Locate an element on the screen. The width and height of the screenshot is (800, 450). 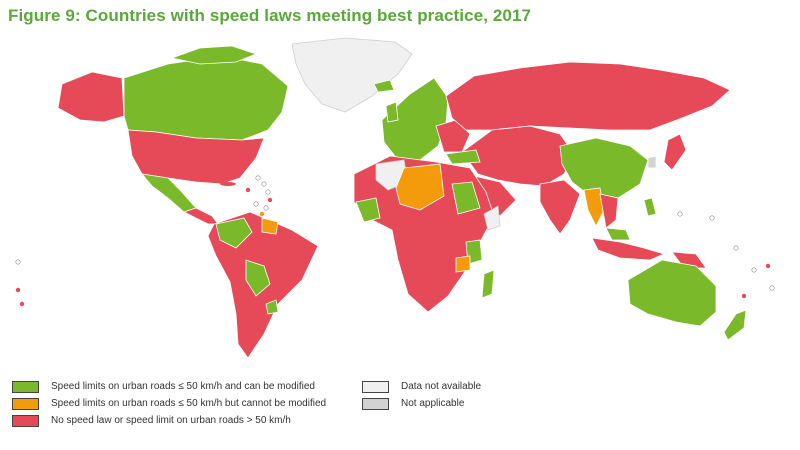
region-korea is located at coordinates (652, 162).